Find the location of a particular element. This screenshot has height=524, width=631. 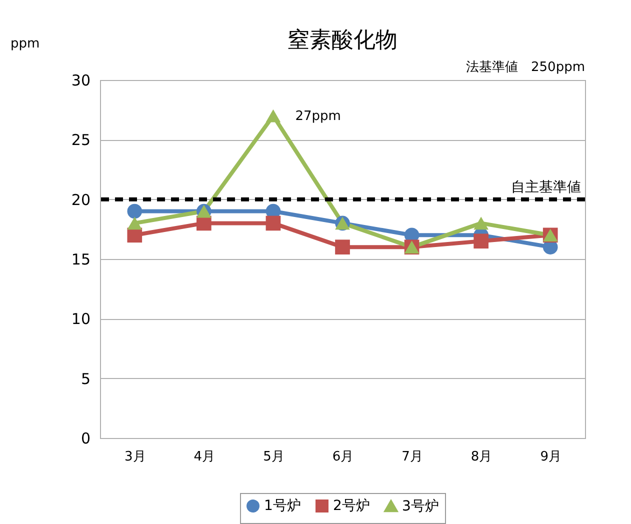

x-tick-label: 5月 is located at coordinates (273, 457).